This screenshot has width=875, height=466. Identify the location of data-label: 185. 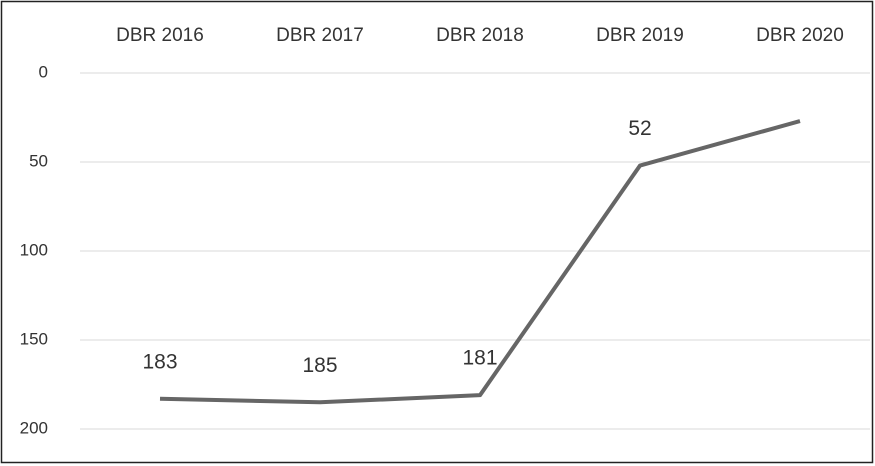
(319, 365).